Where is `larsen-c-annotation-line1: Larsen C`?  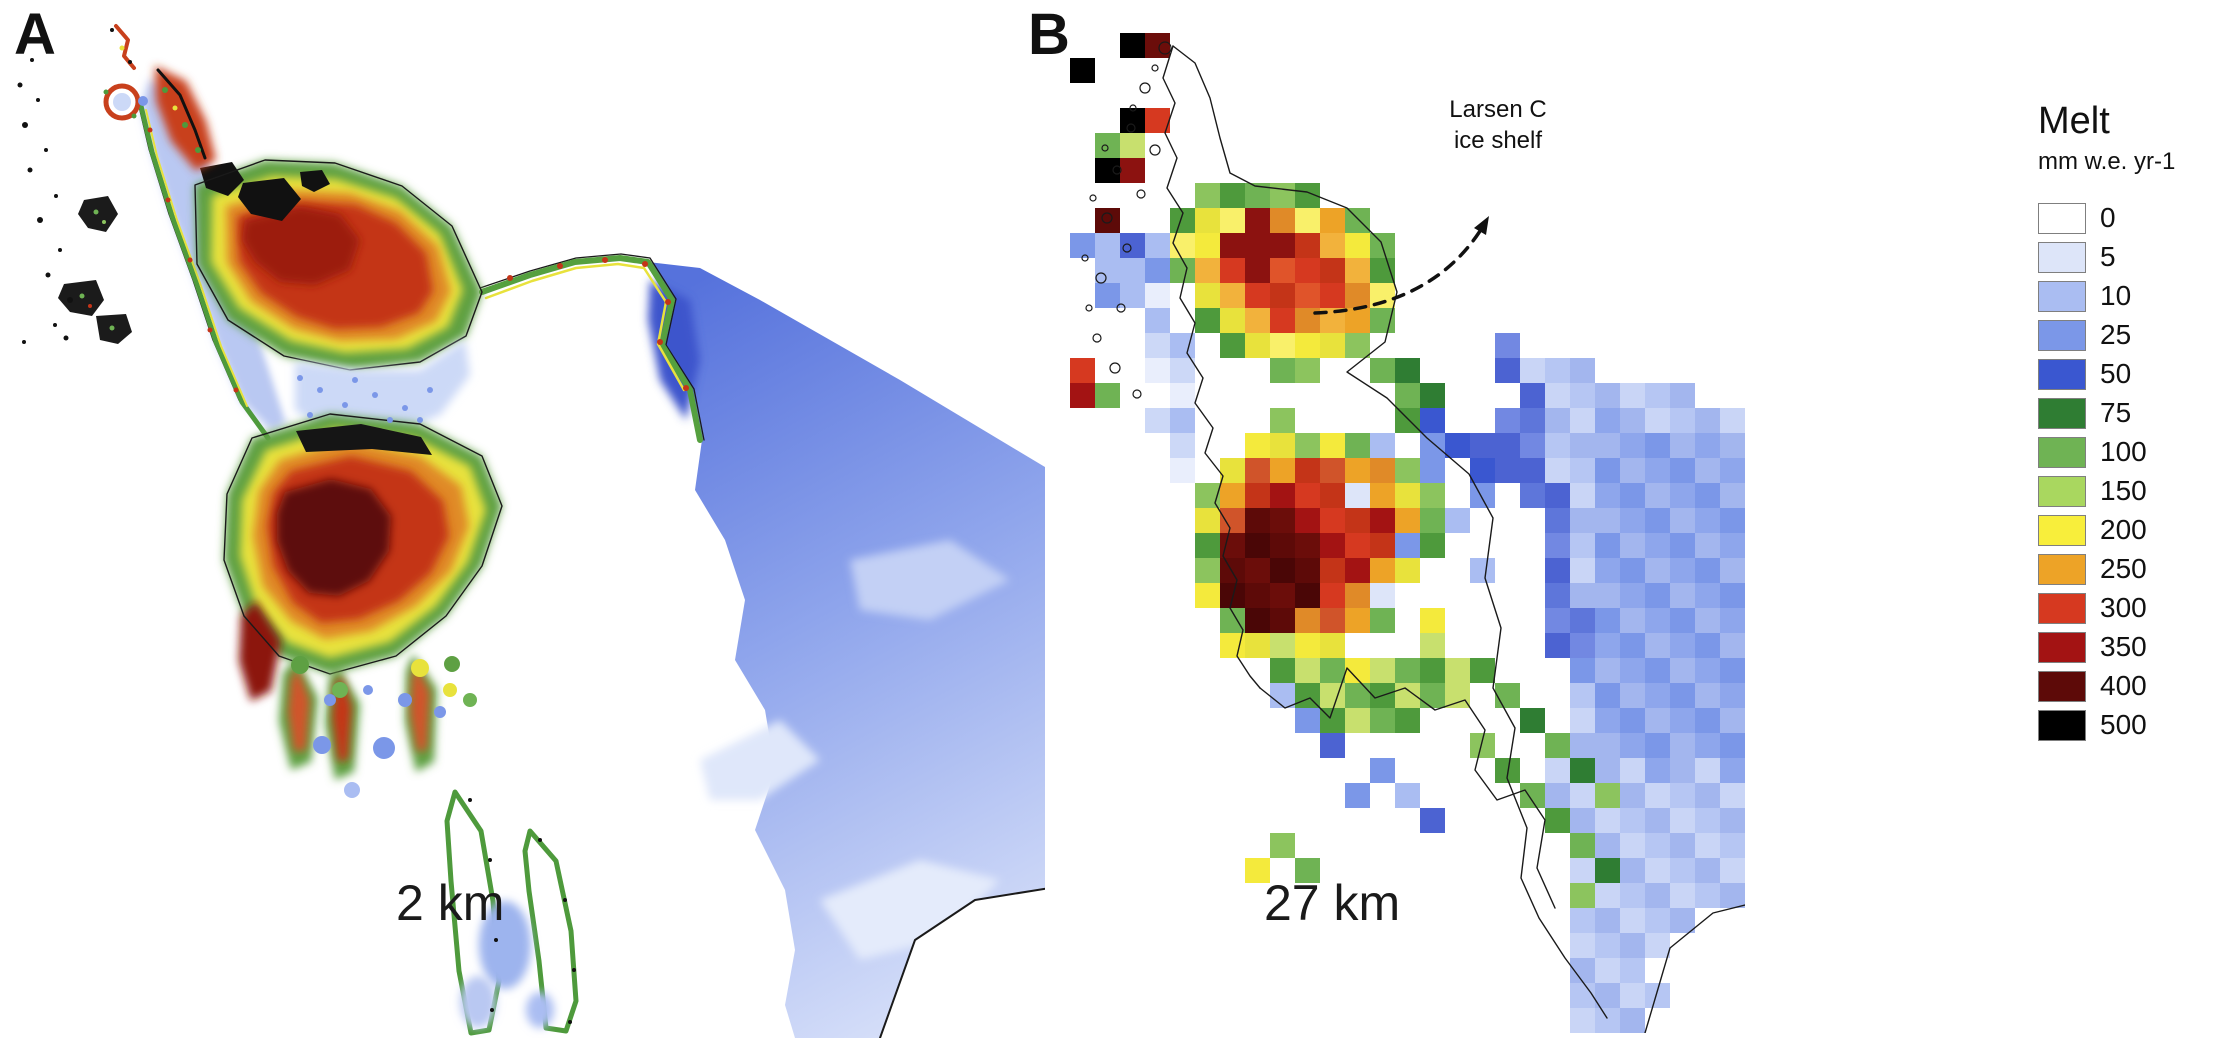 larsen-c-annotation-line1: Larsen C is located at coordinates (1498, 109).